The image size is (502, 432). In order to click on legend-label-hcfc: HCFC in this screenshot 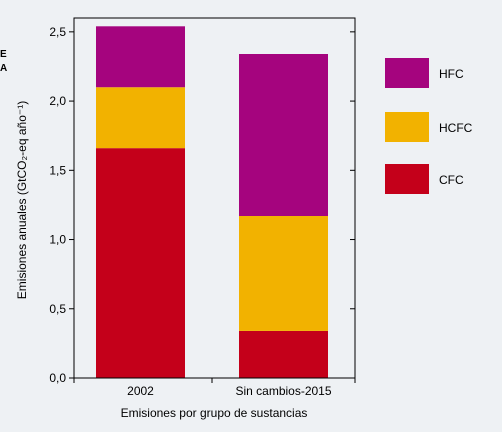, I will do `click(456, 128)`.